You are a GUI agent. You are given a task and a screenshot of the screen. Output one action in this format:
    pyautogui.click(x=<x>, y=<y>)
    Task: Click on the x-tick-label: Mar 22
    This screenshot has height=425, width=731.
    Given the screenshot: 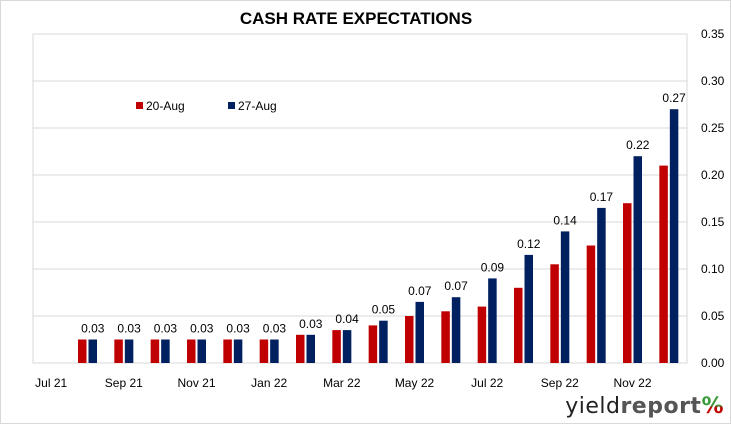 What is the action you would take?
    pyautogui.click(x=342, y=383)
    